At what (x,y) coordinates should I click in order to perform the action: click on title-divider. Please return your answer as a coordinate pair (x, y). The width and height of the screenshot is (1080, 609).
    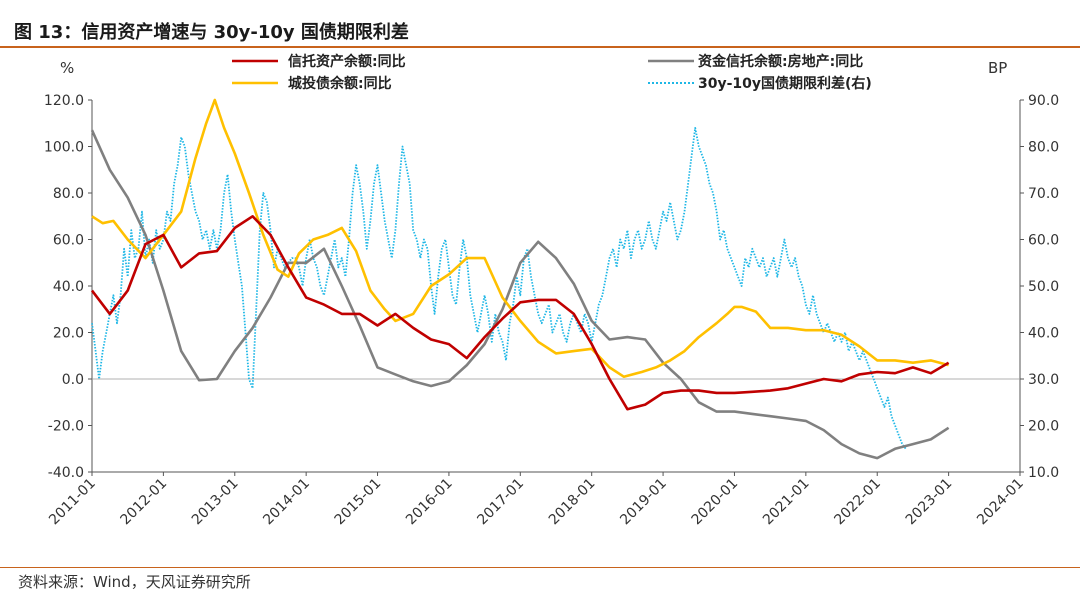
    Looking at the image, I should click on (540, 47).